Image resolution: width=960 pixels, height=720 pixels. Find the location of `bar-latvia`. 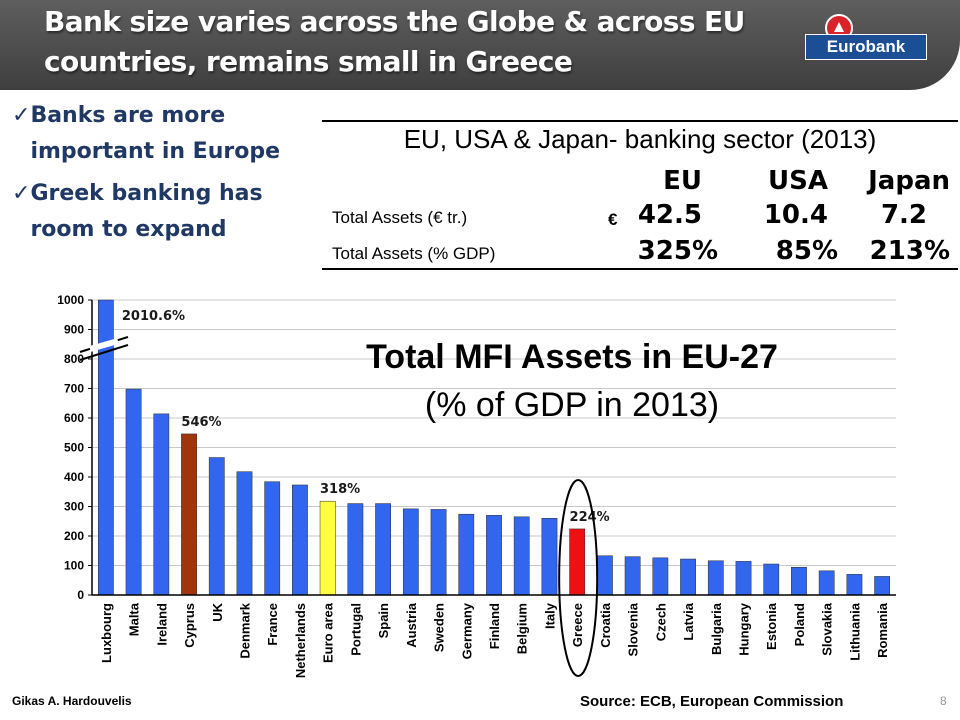

bar-latvia is located at coordinates (688, 577).